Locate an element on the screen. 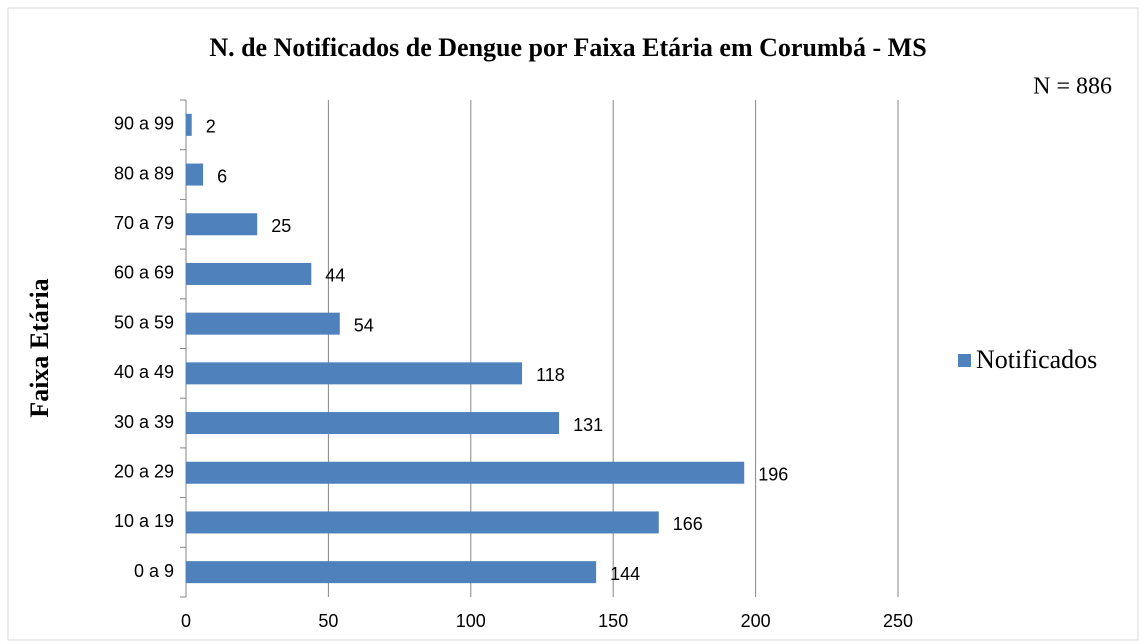 Image resolution: width=1146 pixels, height=644 pixels. y-tick-label: 60 a 69 is located at coordinates (144, 273).